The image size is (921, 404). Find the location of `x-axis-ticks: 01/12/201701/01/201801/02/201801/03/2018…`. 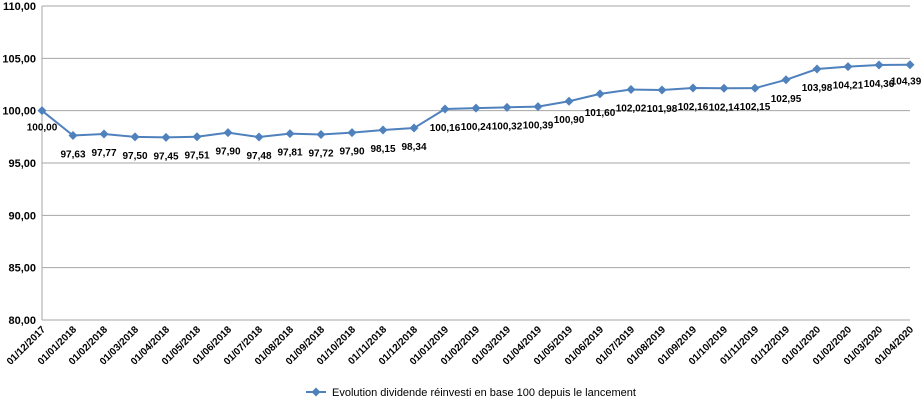

x-axis-ticks: 01/12/201701/01/201801/02/201801/03/2018… is located at coordinates (460, 345).